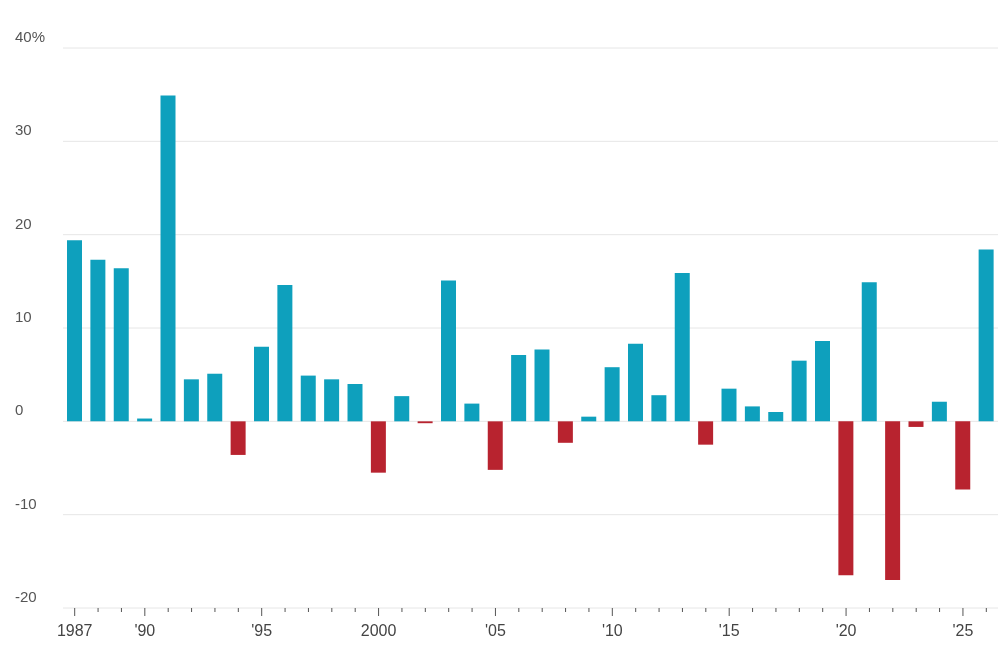  I want to click on x-tick-label: '25, so click(963, 630).